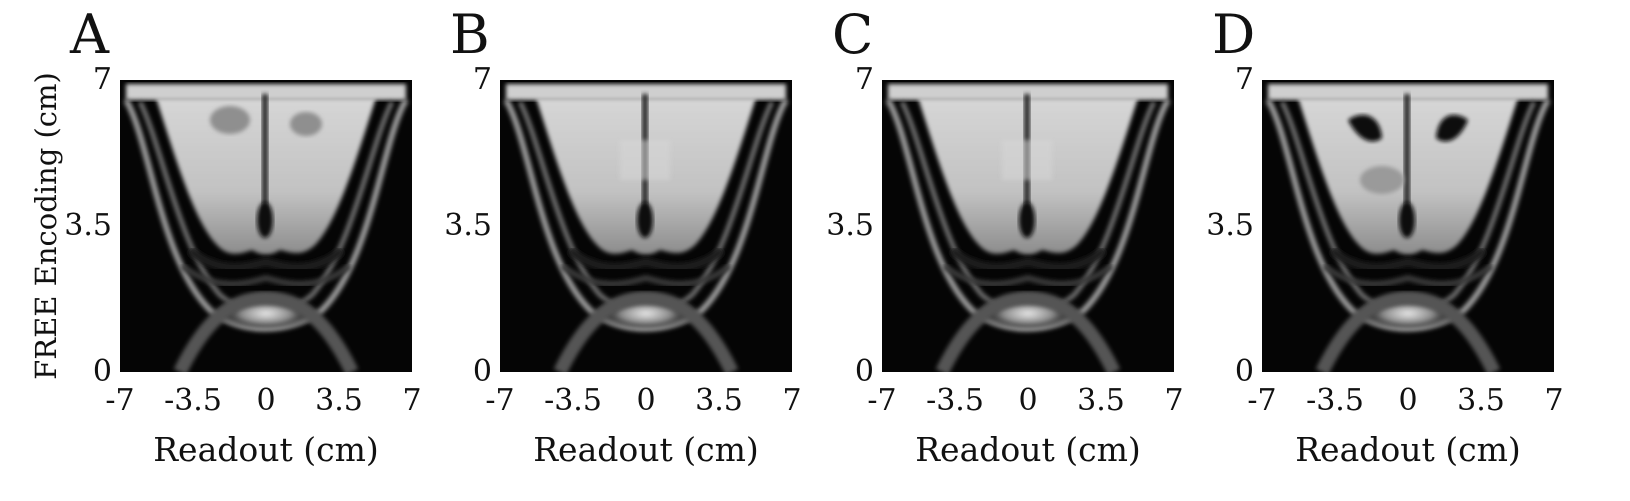  I want to click on panel-letter: C, so click(853, 34).